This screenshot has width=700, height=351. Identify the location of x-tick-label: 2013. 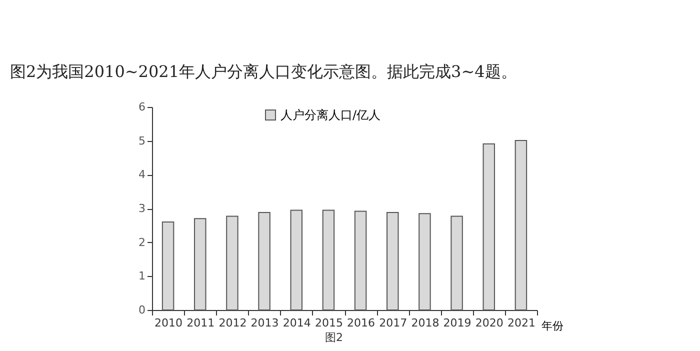
(264, 323).